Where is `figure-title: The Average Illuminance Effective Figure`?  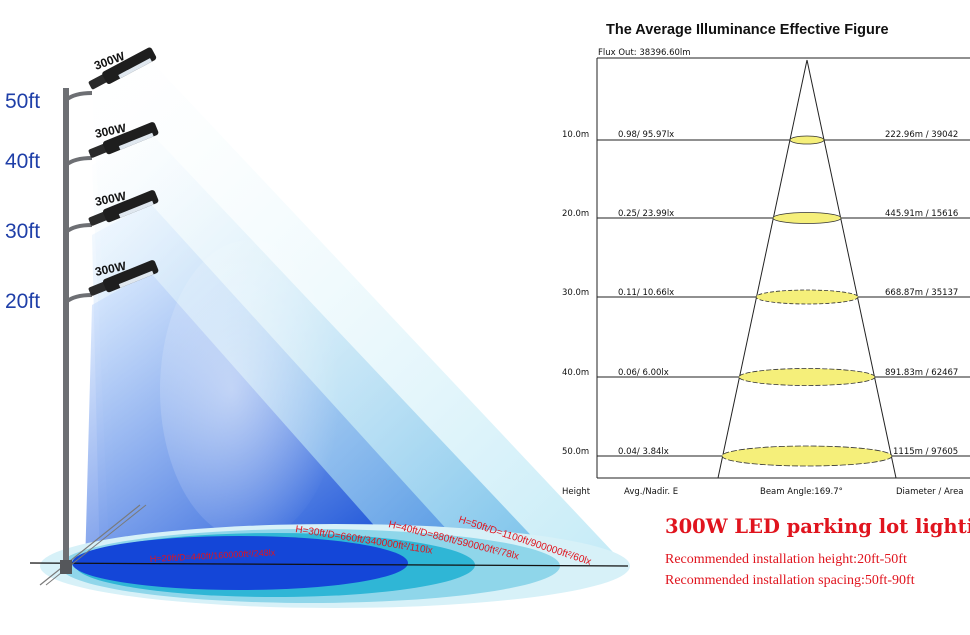 figure-title: The Average Illuminance Effective Figure is located at coordinates (747, 30).